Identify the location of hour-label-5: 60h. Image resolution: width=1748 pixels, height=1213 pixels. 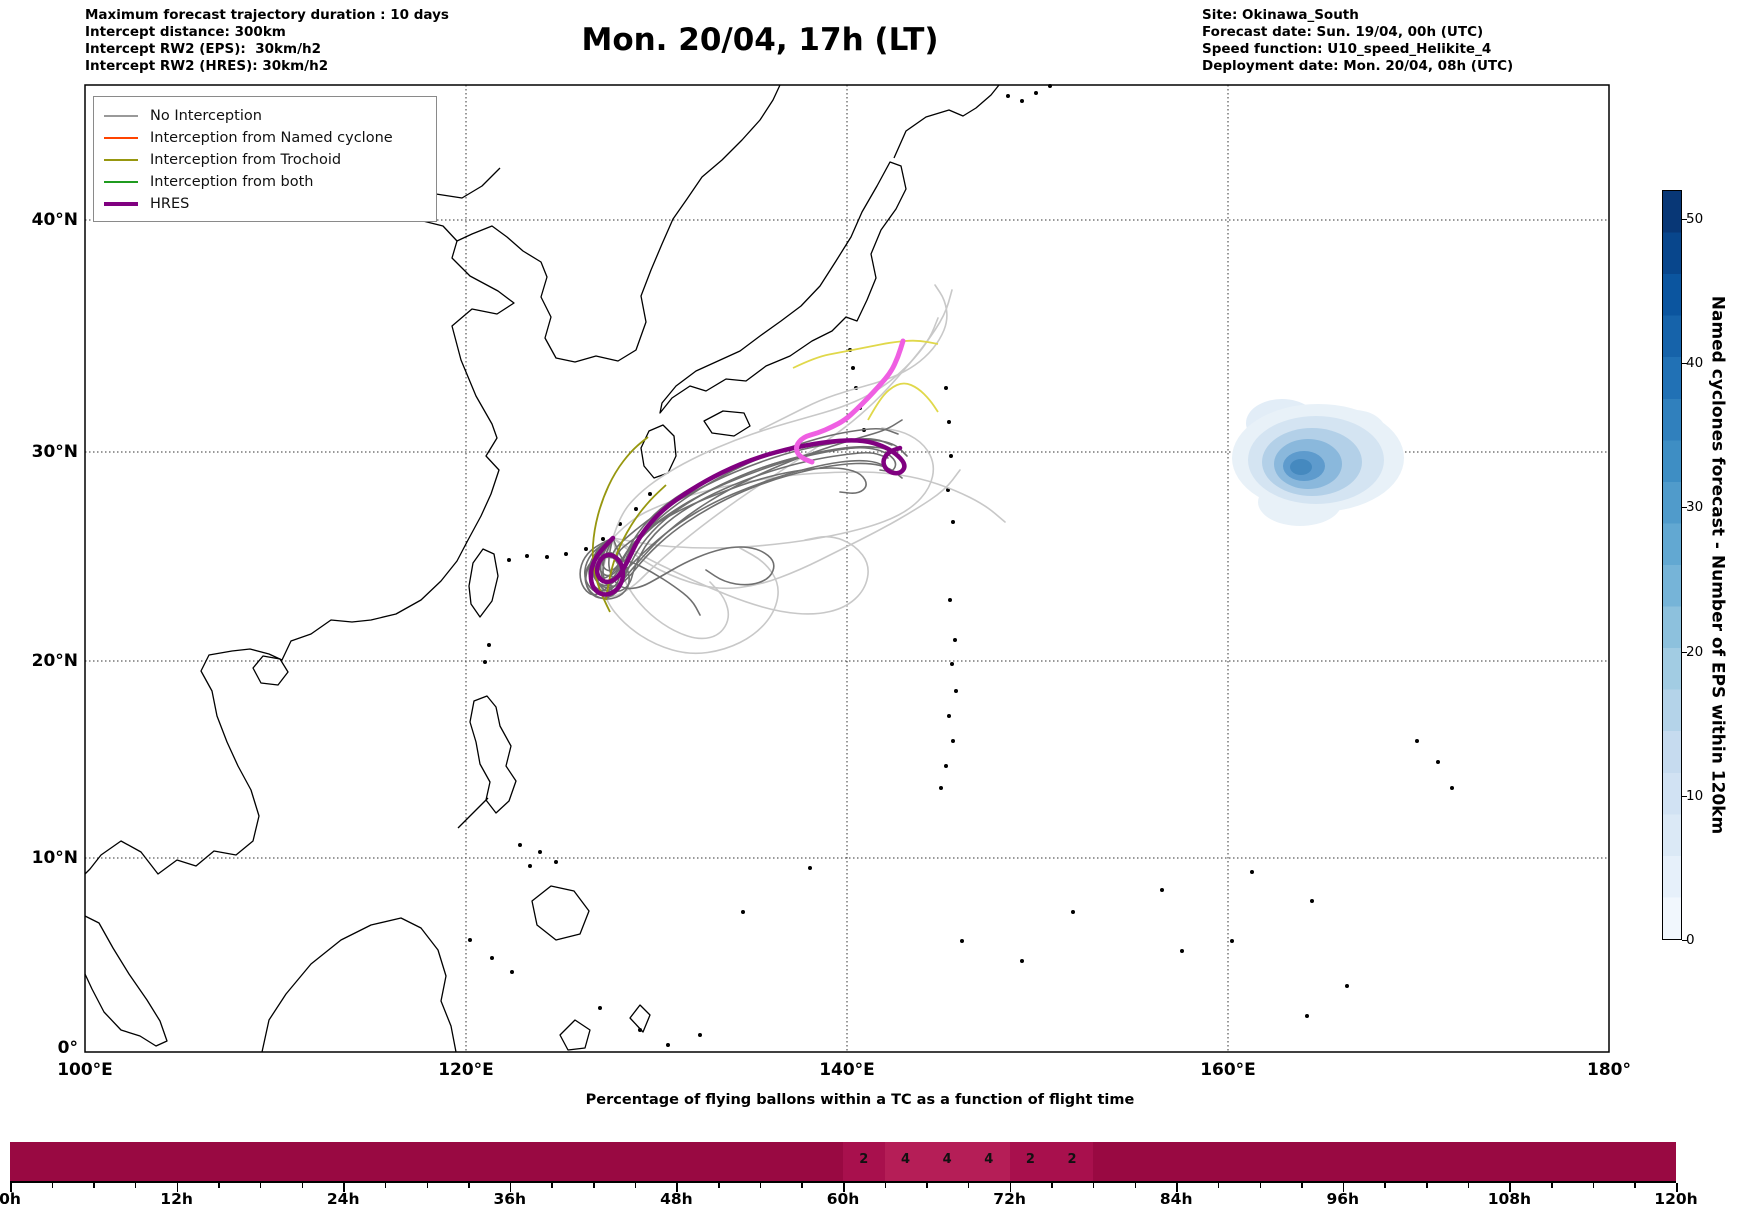
(843, 1199).